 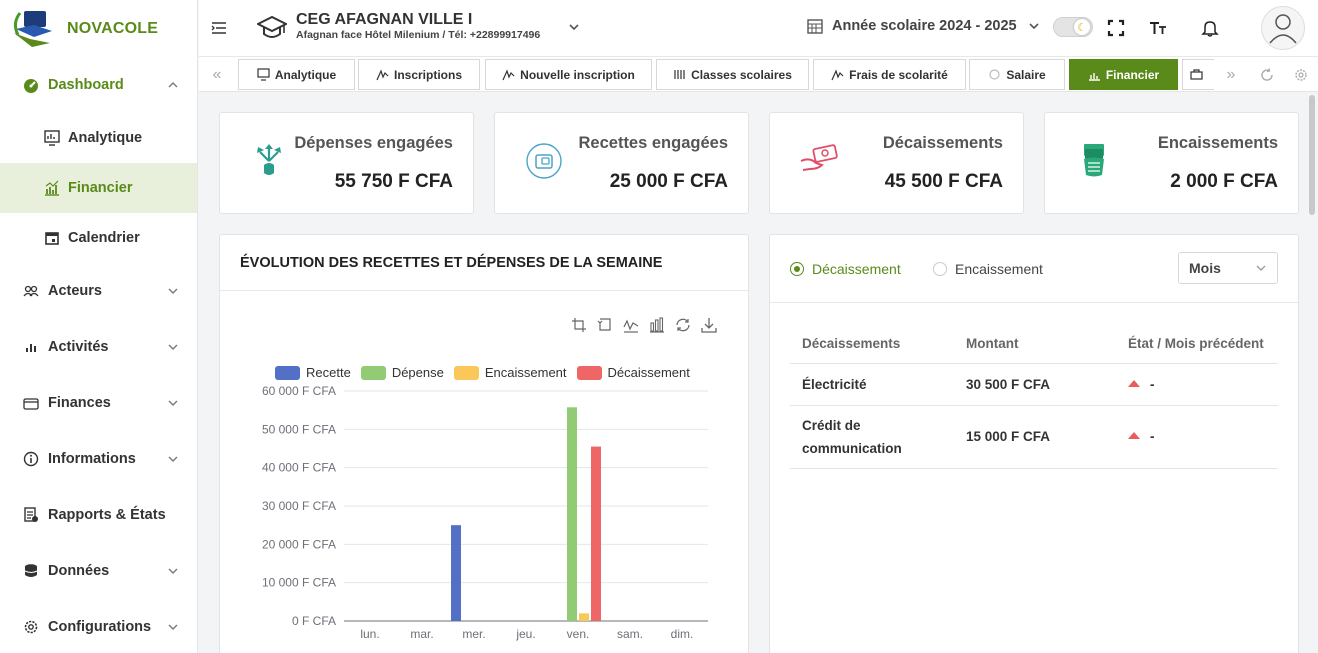 What do you see at coordinates (104, 238) in the screenshot?
I see `sidebar-subitem-label: Calendrier` at bounding box center [104, 238].